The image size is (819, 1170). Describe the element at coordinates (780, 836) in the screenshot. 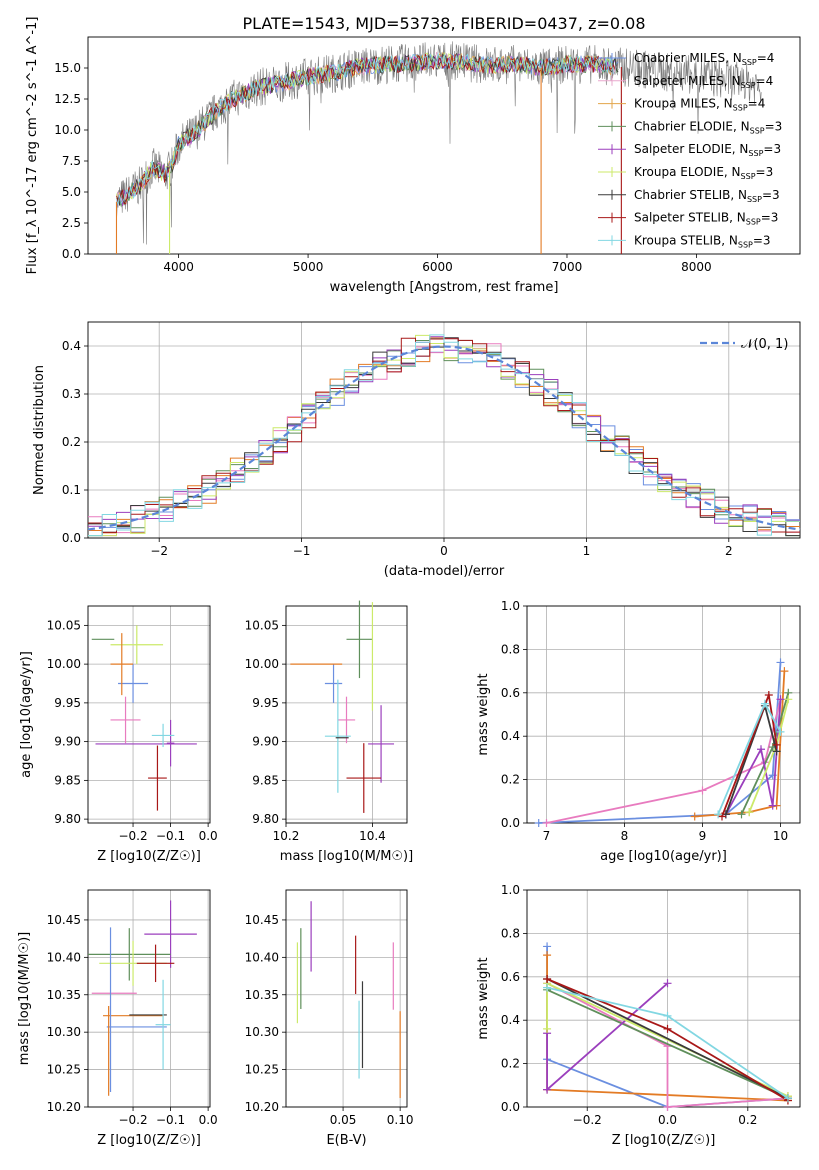

I see `x-tick-label: 10` at that location.